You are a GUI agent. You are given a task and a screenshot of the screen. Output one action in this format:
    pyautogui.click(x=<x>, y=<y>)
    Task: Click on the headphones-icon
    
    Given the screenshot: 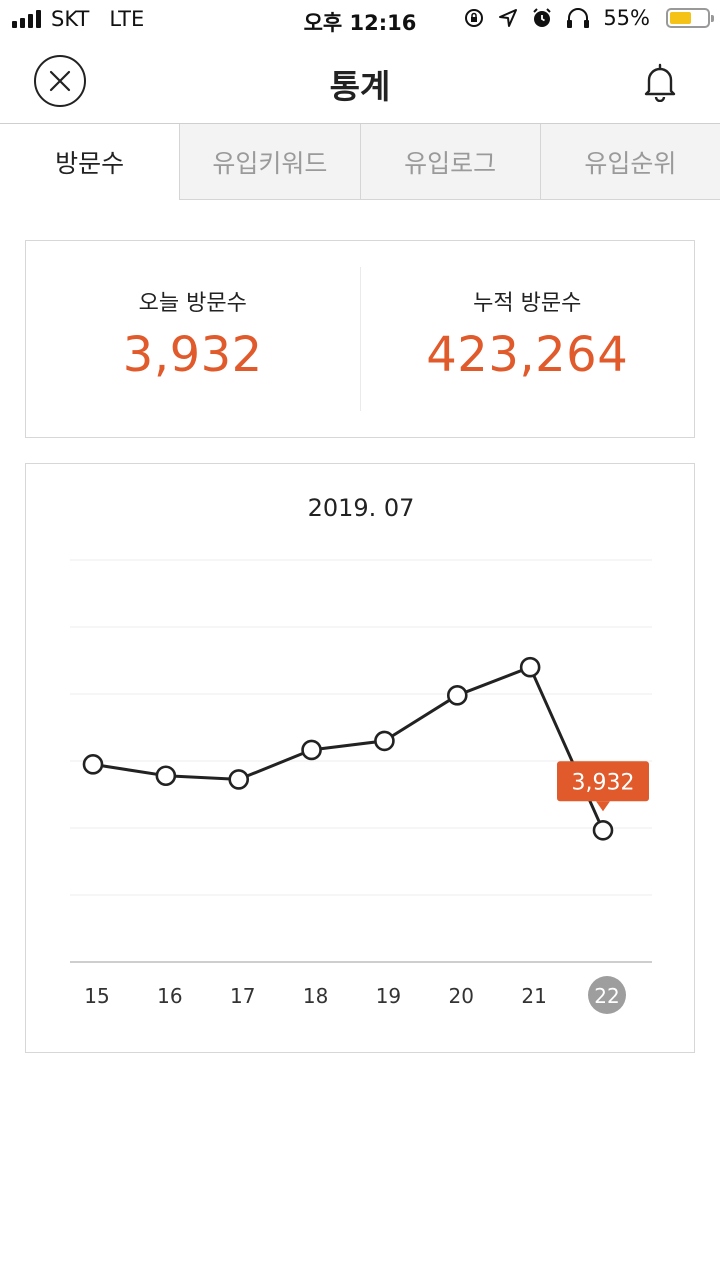 What is the action you would take?
    pyautogui.click(x=578, y=18)
    